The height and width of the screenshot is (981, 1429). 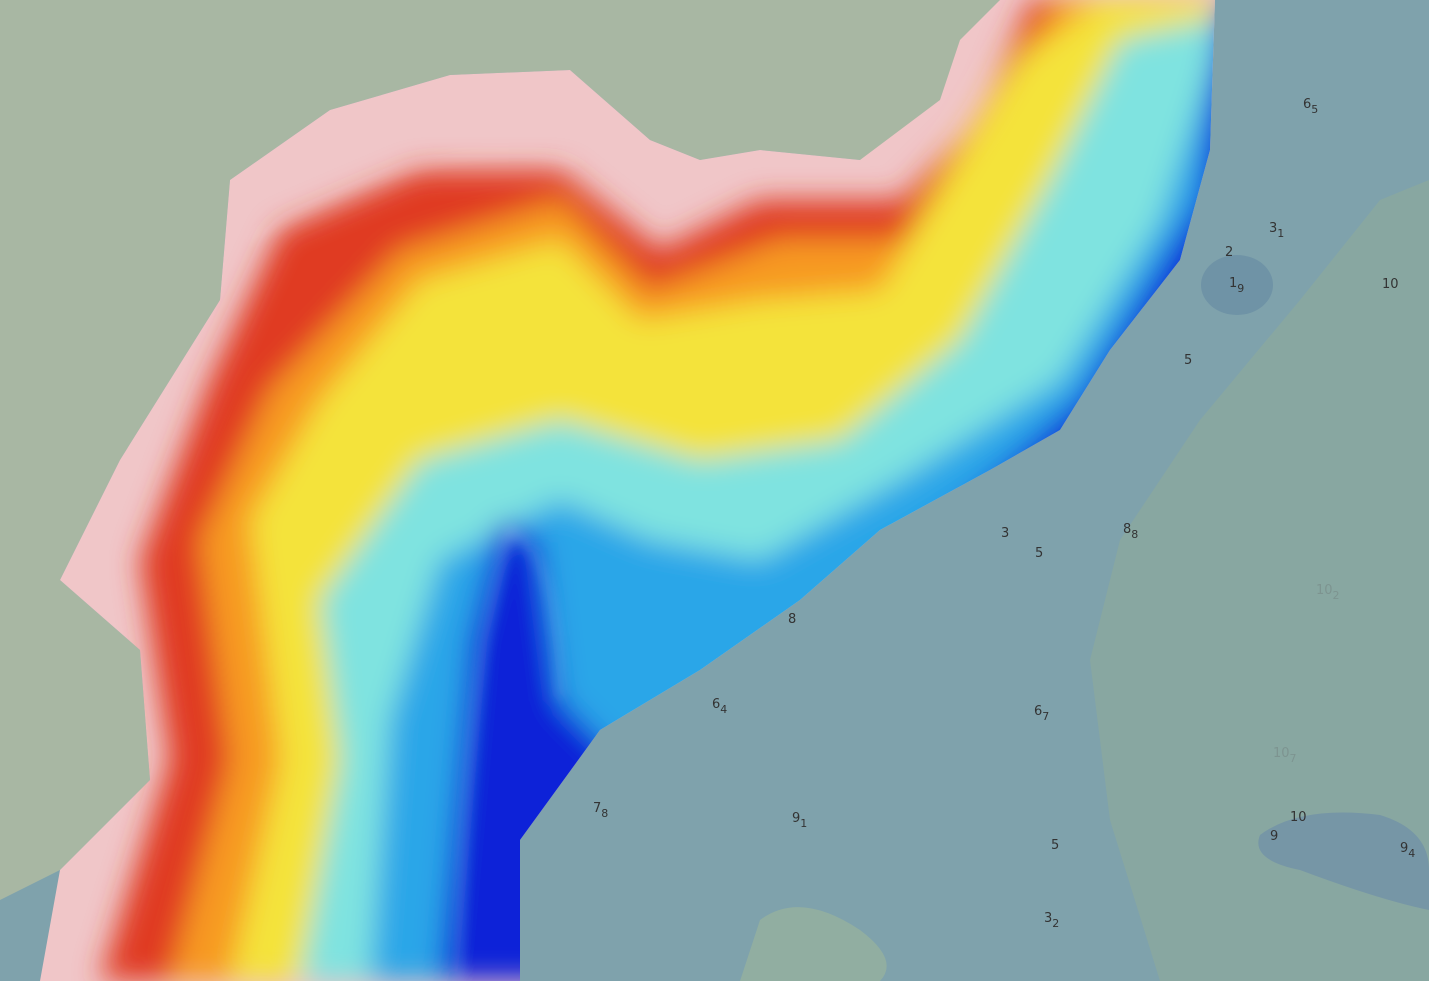 I want to click on sounding: 91, so click(x=799, y=820).